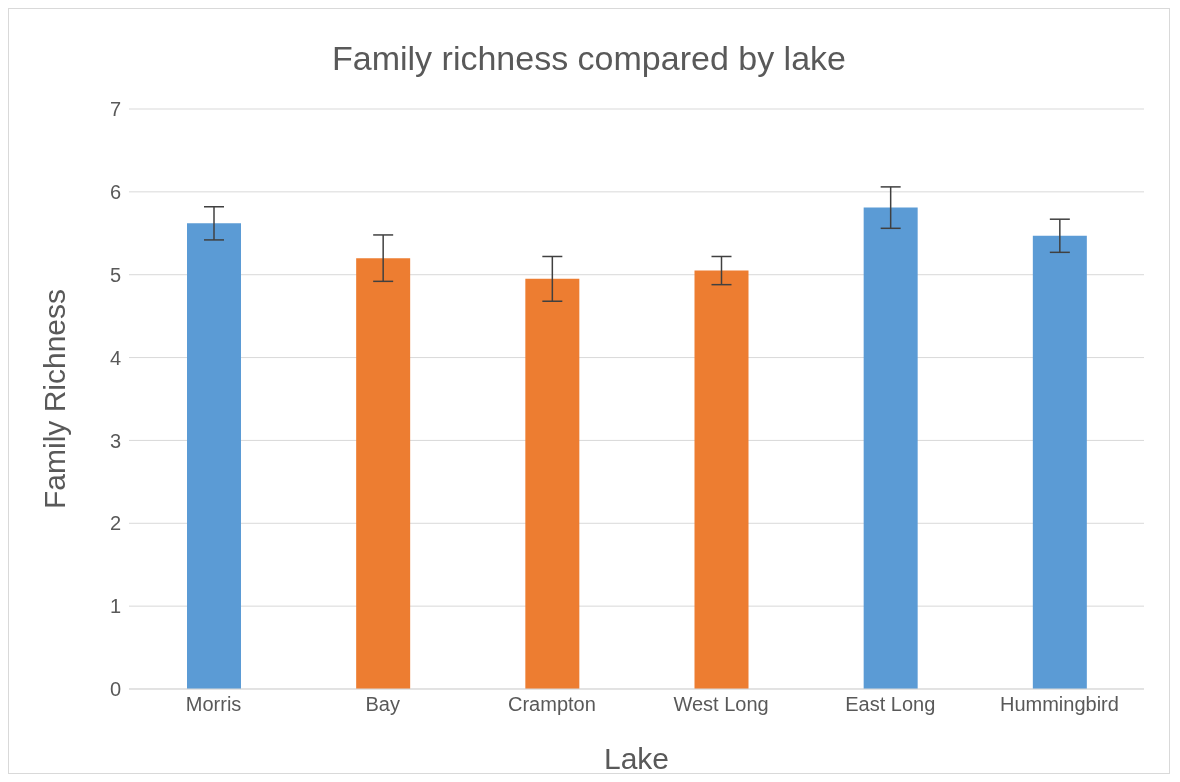  What do you see at coordinates (213, 704) in the screenshot?
I see `x-tick-label: Morris` at bounding box center [213, 704].